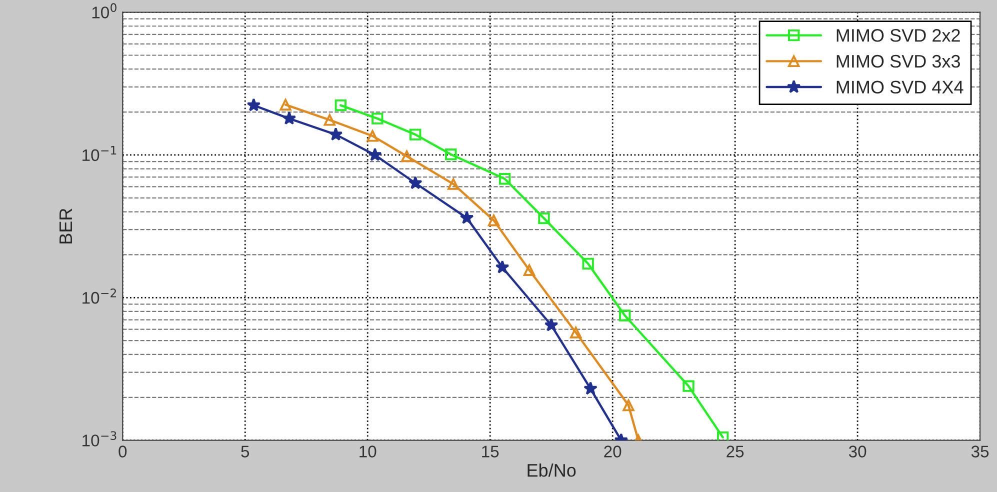 The width and height of the screenshot is (997, 492). What do you see at coordinates (122, 452) in the screenshot?
I see `x-tick-label: 0` at bounding box center [122, 452].